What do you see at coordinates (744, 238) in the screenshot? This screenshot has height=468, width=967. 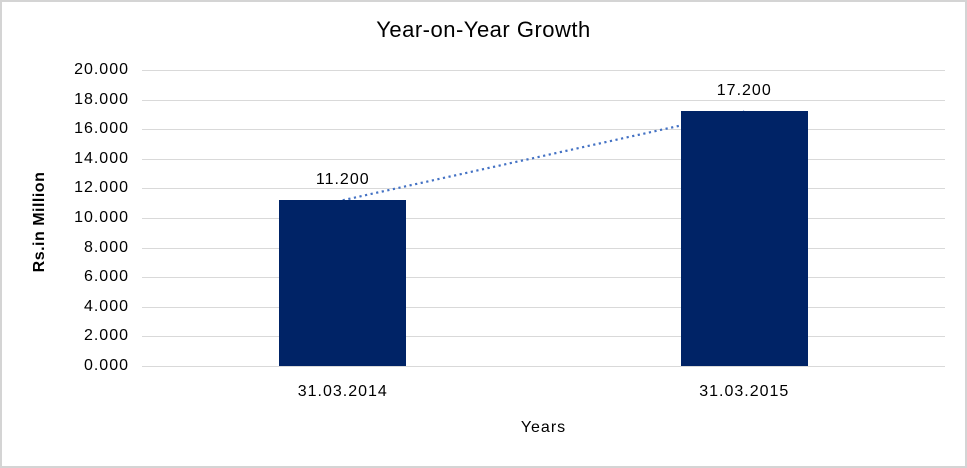 I see `bar-31.03.2015` at bounding box center [744, 238].